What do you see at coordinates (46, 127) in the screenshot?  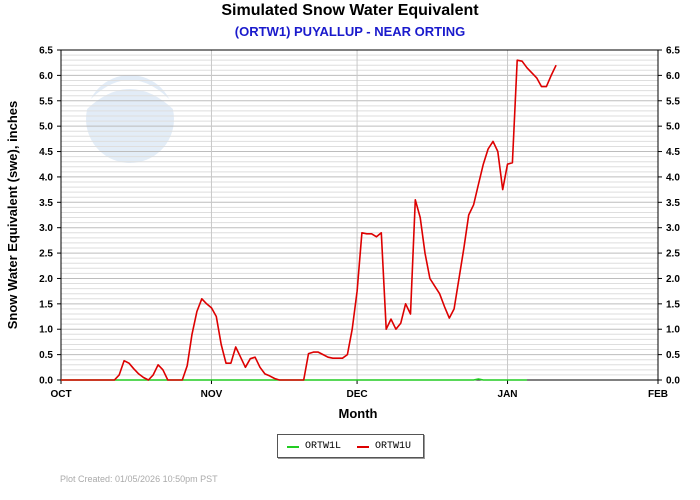 I see `y-tick-label-left: 5.0` at bounding box center [46, 127].